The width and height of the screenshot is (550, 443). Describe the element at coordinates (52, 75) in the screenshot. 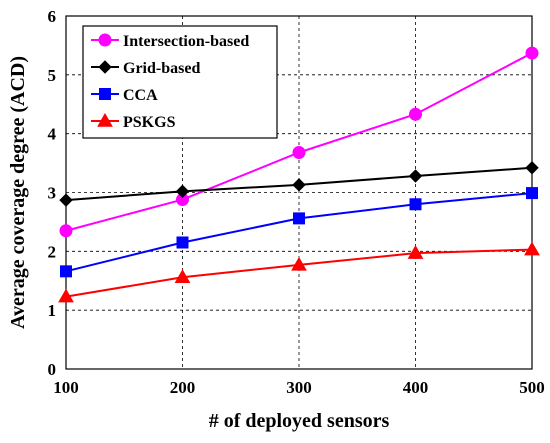

I see `y-tick-label: 5` at that location.